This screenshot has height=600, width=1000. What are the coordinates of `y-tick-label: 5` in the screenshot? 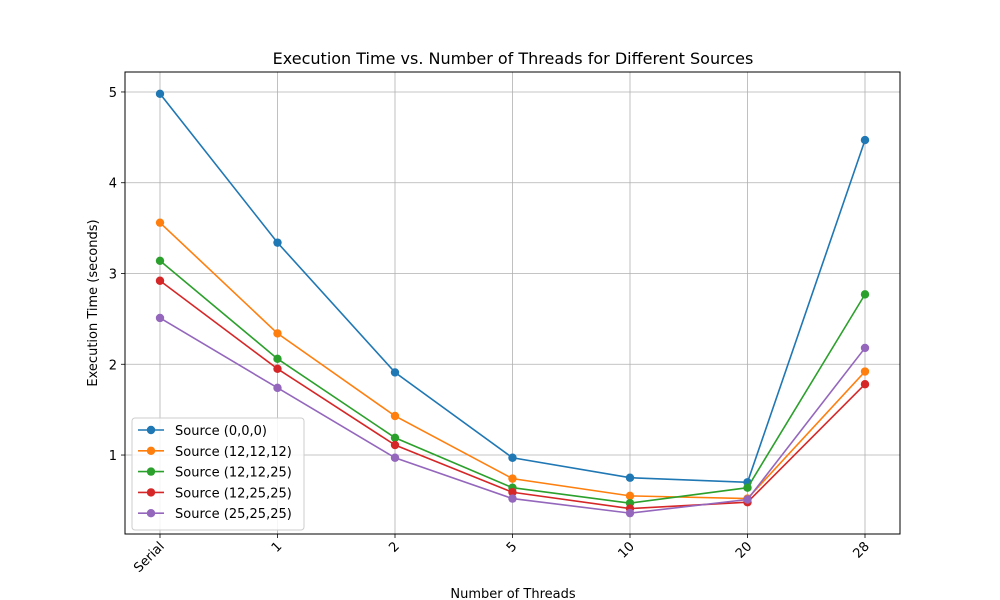 It's located at (113, 93).